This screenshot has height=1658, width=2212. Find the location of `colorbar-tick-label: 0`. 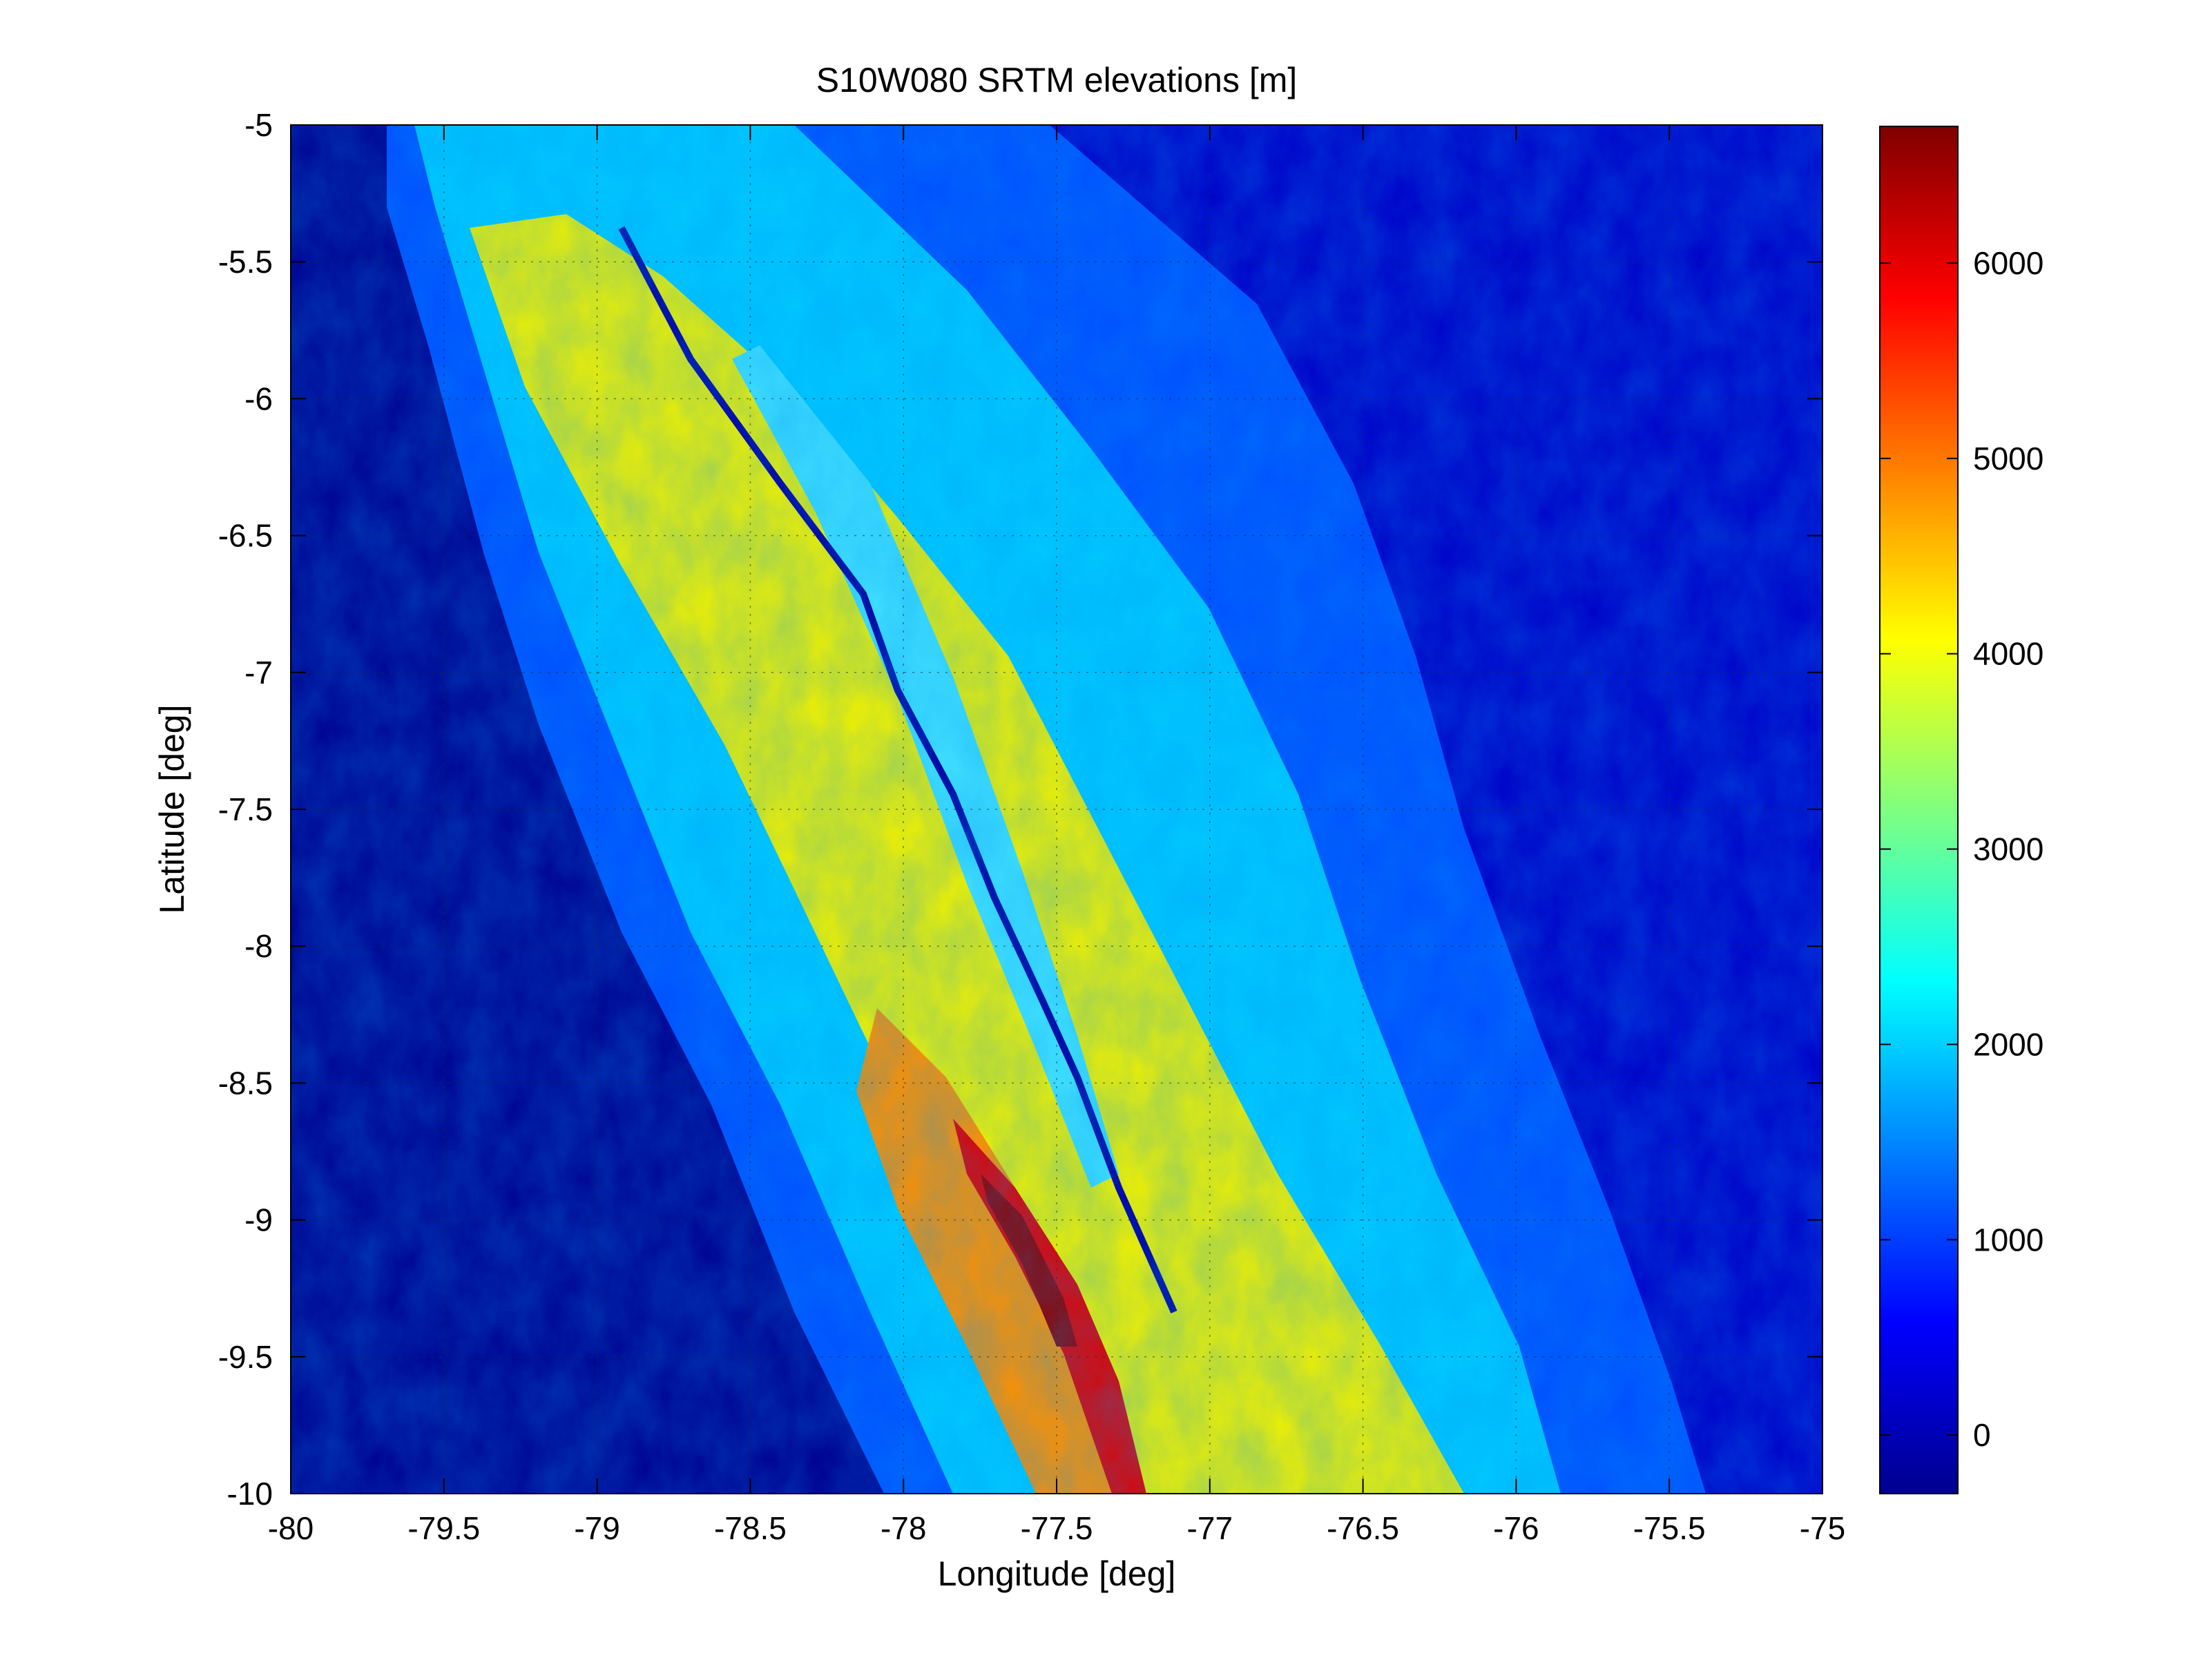

colorbar-tick-label: 0 is located at coordinates (1982, 1435).